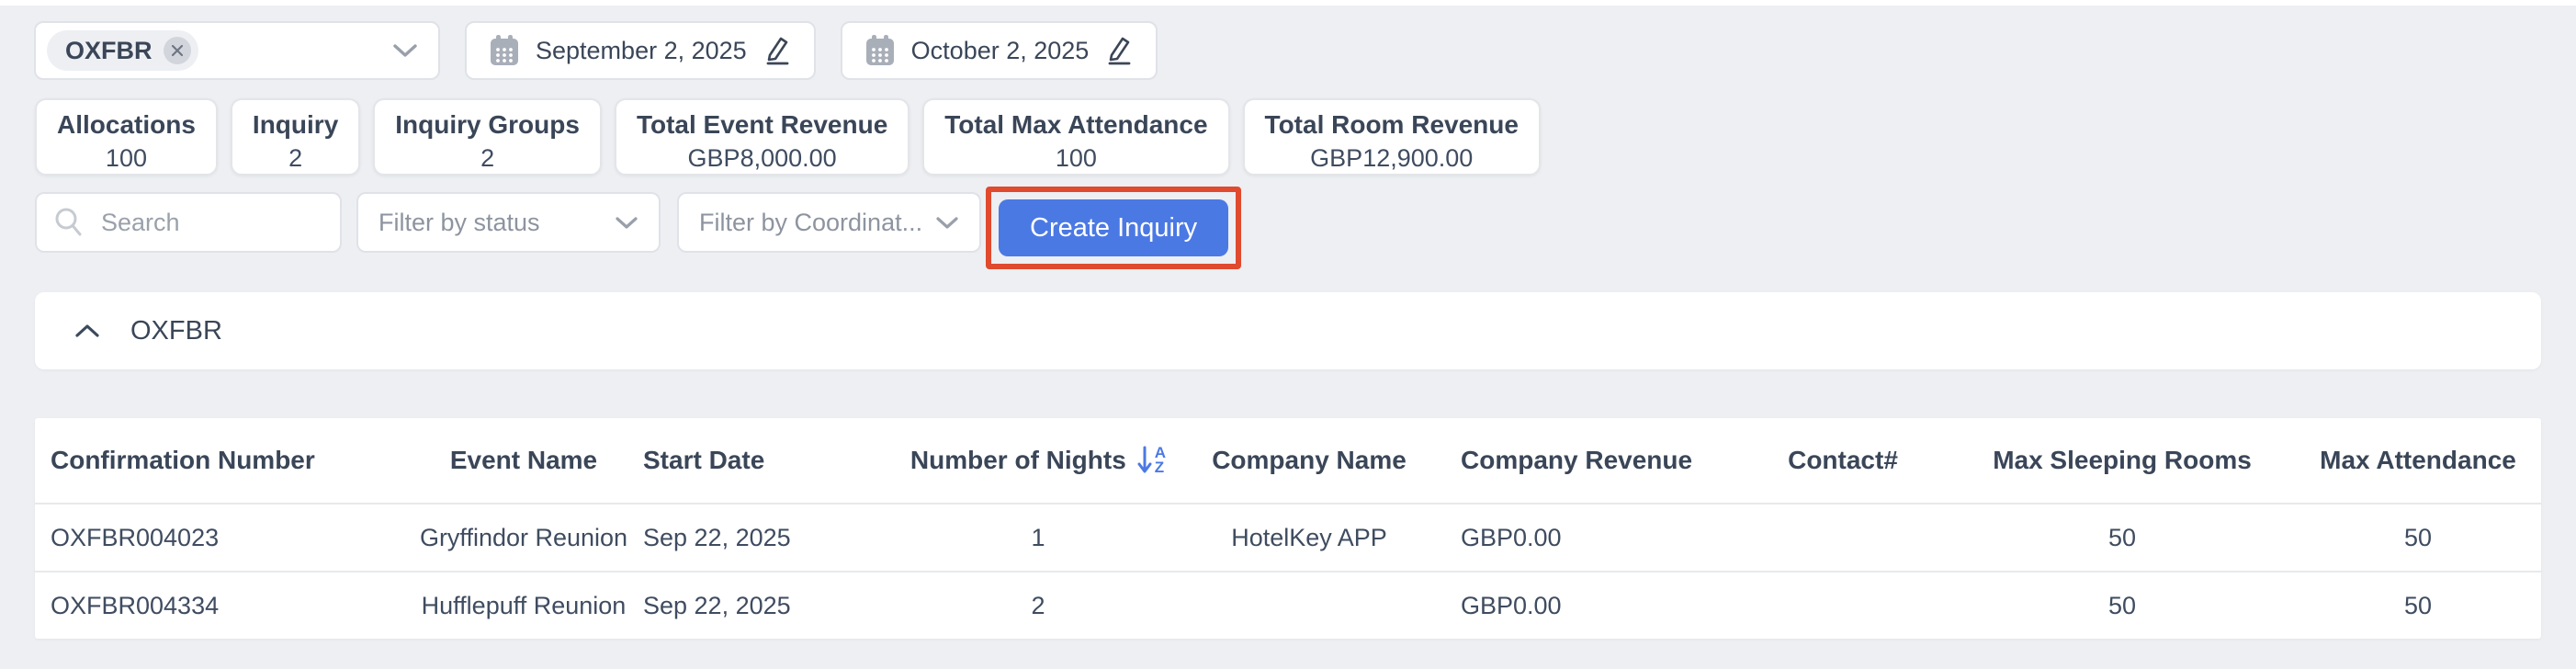 This screenshot has width=2576, height=669. What do you see at coordinates (487, 124) in the screenshot?
I see `stat-label: Inquiry Groups` at bounding box center [487, 124].